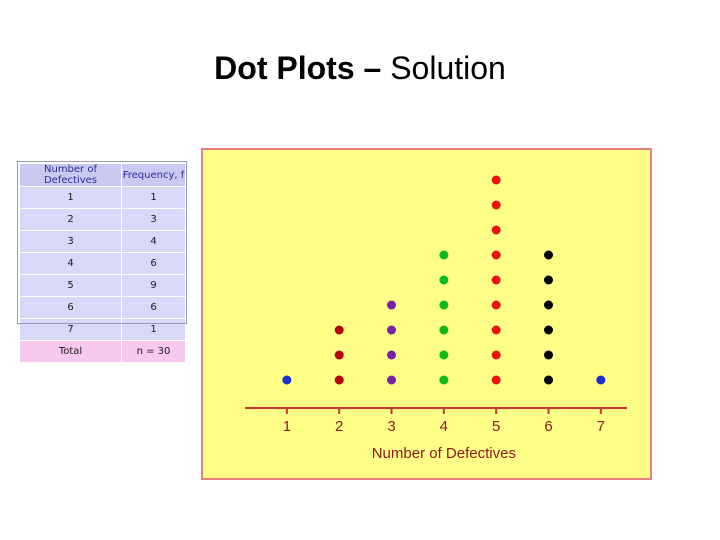 This screenshot has height=540, width=720. What do you see at coordinates (448, 68) in the screenshot?
I see `title-rest: Solution` at bounding box center [448, 68].